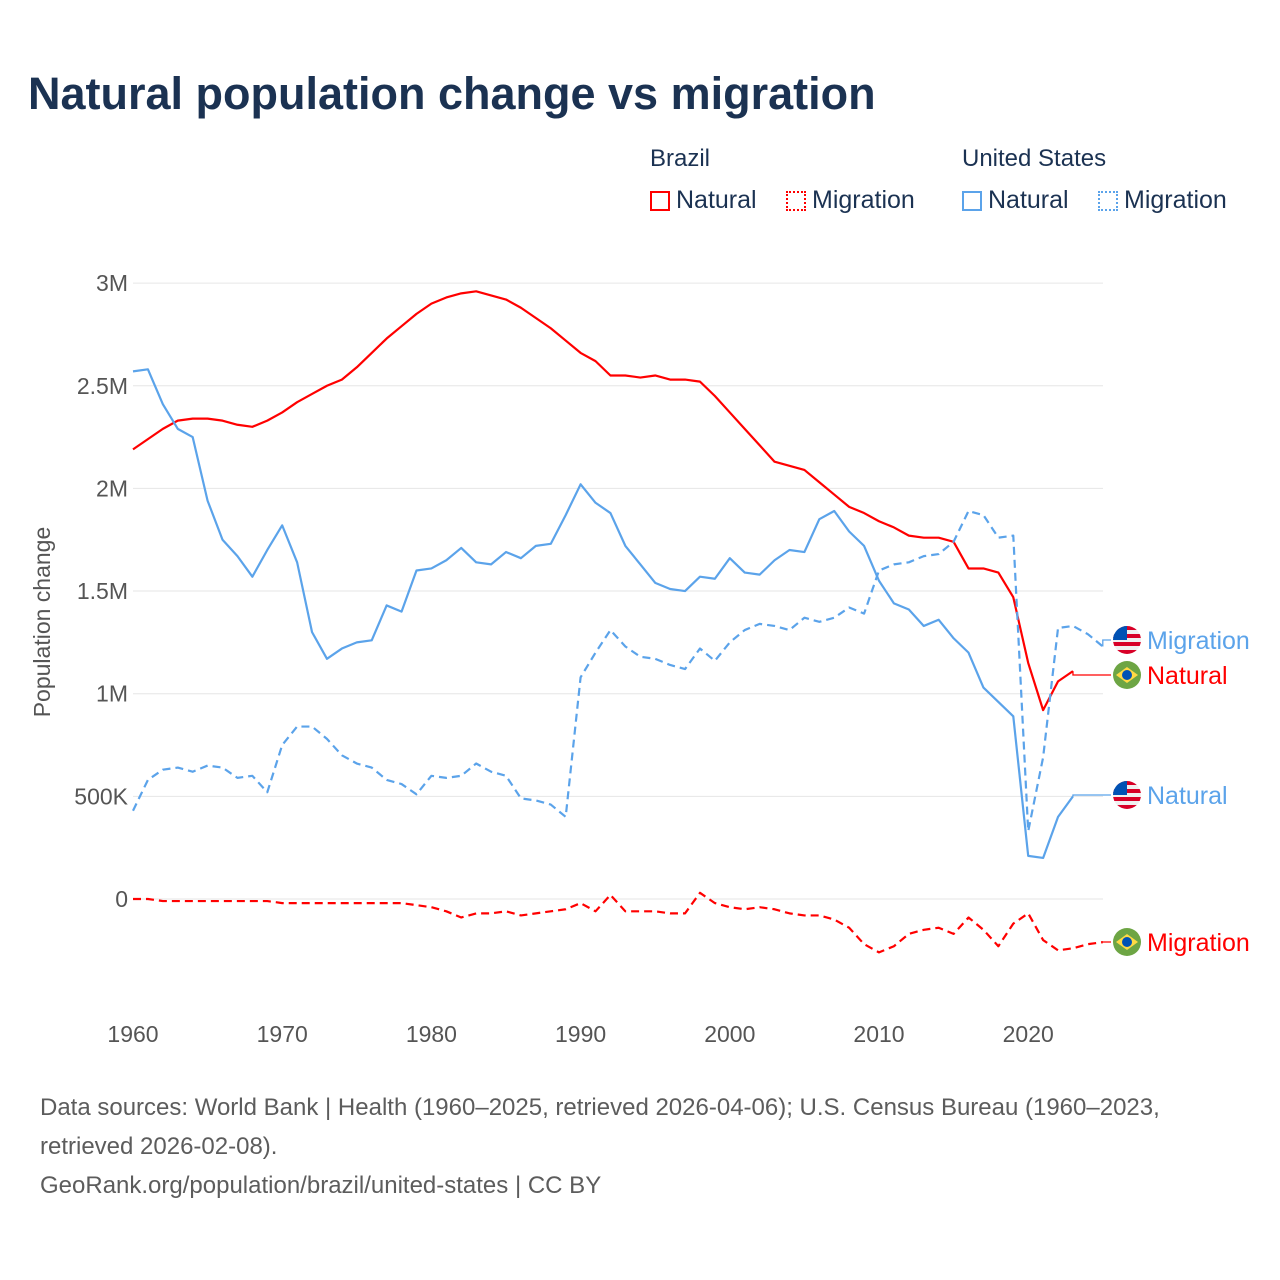 This screenshot has width=1280, height=1280. What do you see at coordinates (878, 1034) in the screenshot?
I see `x-tick-label: 2010` at bounding box center [878, 1034].